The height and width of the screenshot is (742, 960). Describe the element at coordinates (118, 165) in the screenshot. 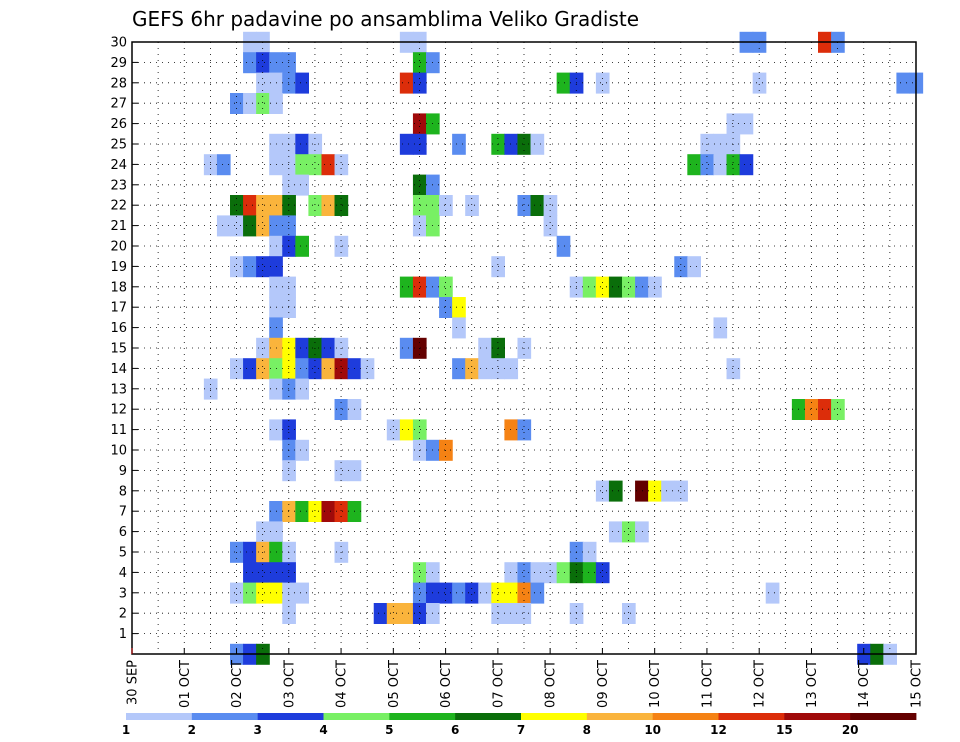

I see `y-tick-label: 24` at that location.